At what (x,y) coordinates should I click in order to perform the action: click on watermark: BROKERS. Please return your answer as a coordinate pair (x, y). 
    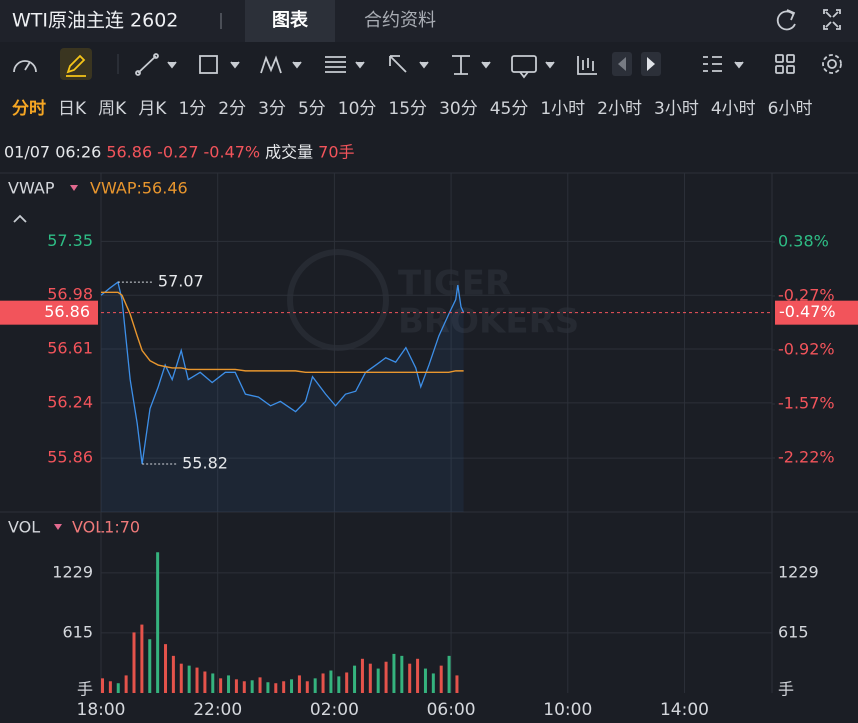
    Looking at the image, I should click on (488, 322).